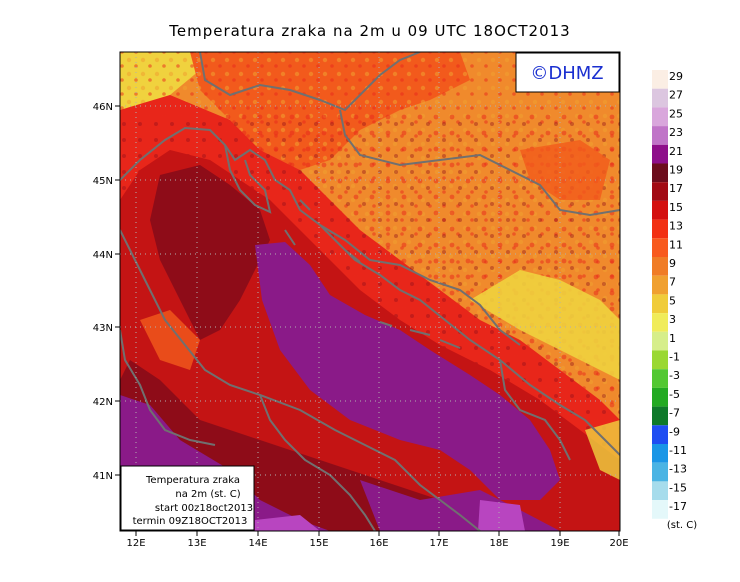 The image size is (740, 582). What do you see at coordinates (674, 394) in the screenshot?
I see `colorbar-label: -5` at bounding box center [674, 394].